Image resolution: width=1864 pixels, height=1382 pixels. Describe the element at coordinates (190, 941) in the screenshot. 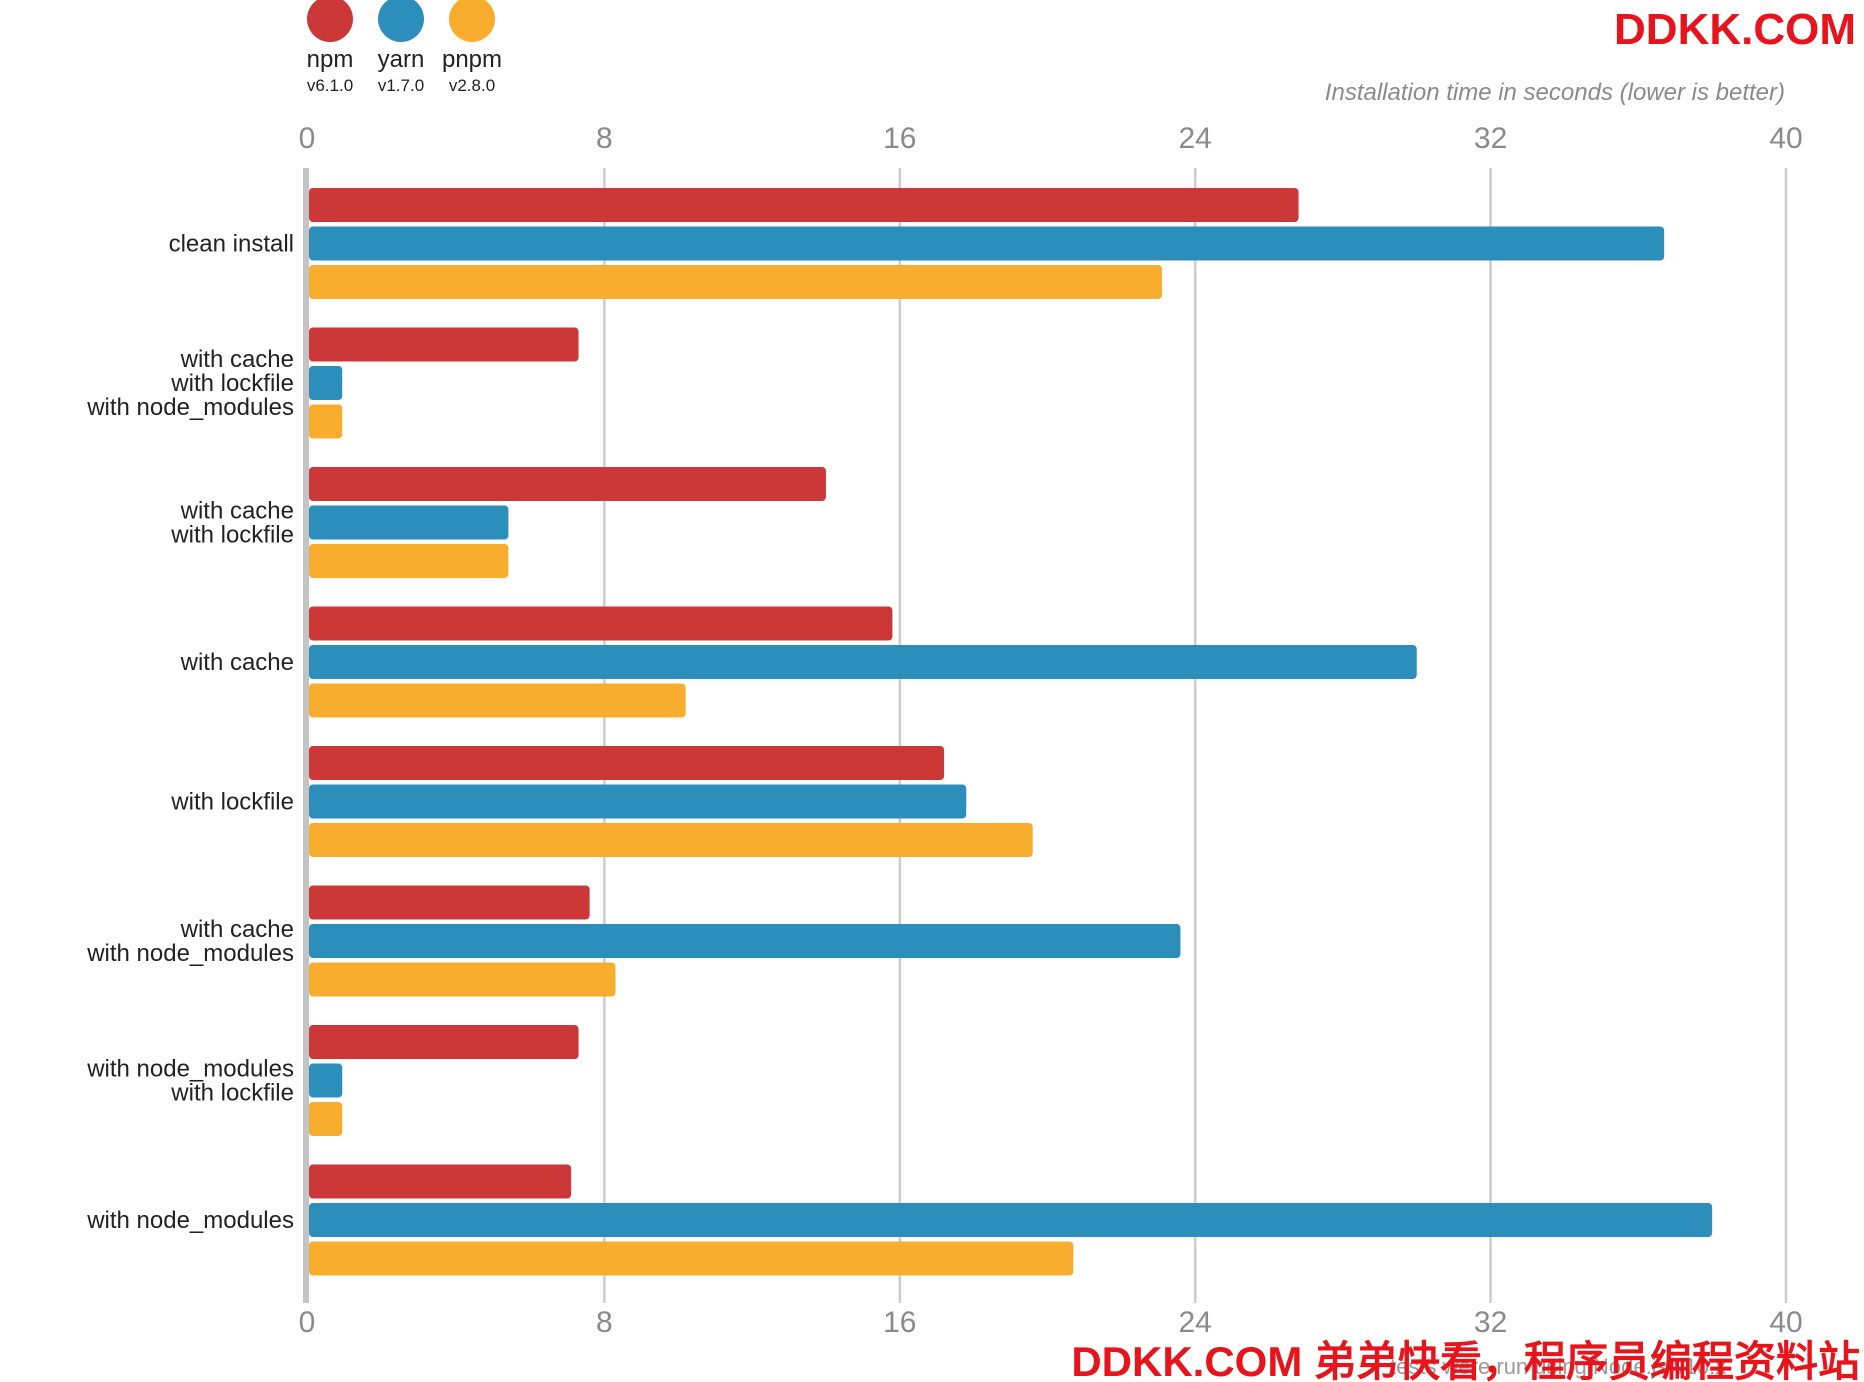

I see `category-label: with cache with node_modules` at that location.